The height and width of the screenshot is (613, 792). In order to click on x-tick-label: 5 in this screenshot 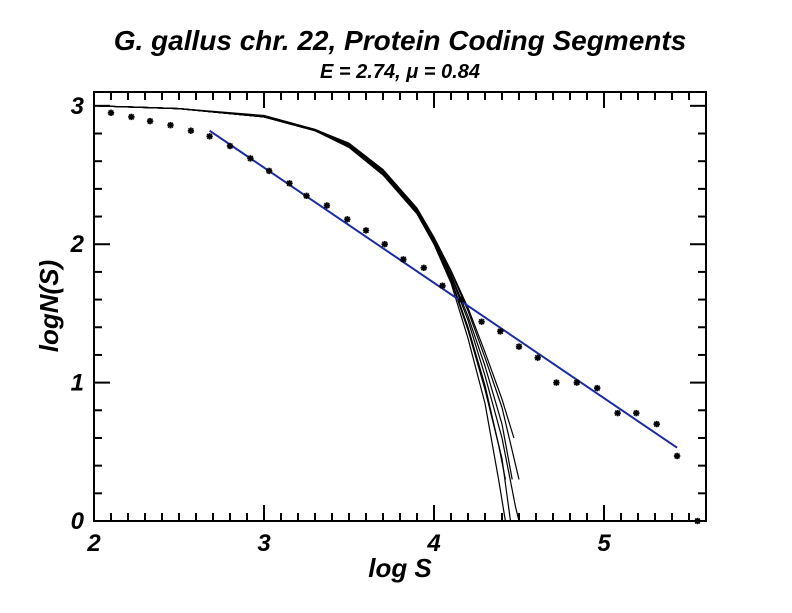, I will do `click(604, 543)`.